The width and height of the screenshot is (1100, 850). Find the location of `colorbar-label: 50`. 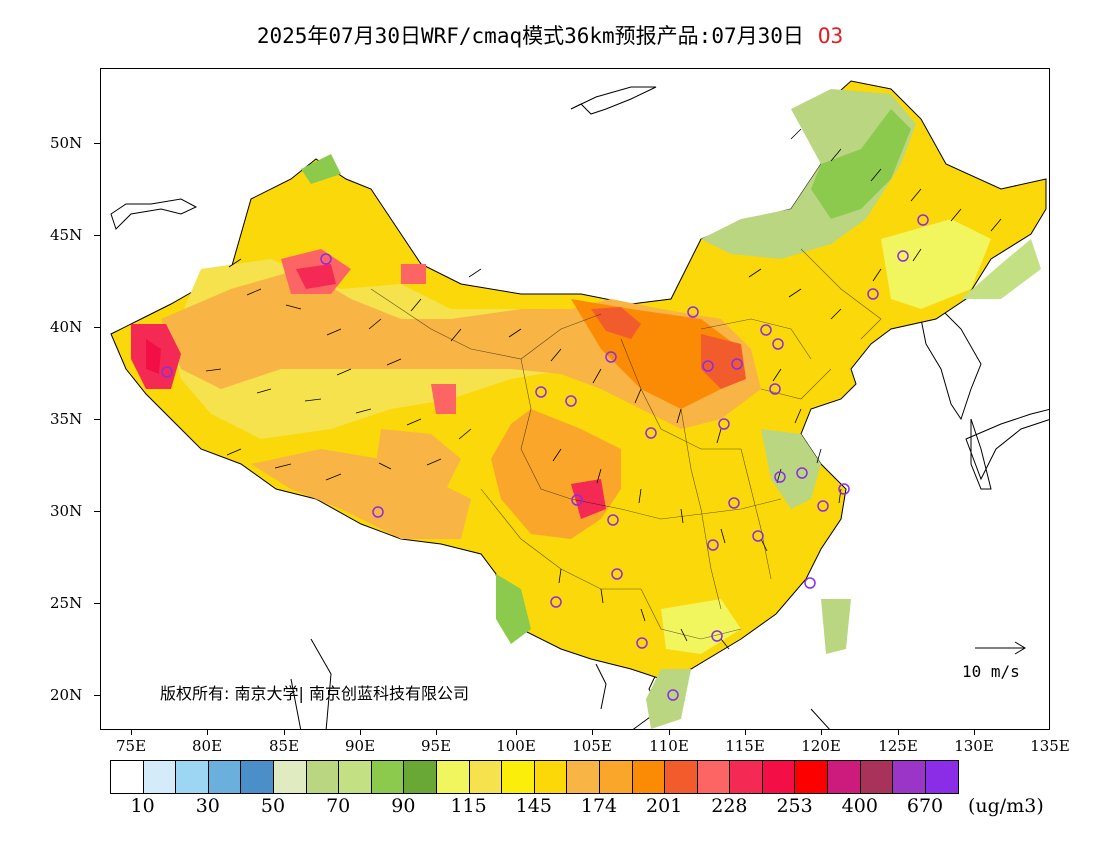

colorbar-label: 50 is located at coordinates (273, 806).